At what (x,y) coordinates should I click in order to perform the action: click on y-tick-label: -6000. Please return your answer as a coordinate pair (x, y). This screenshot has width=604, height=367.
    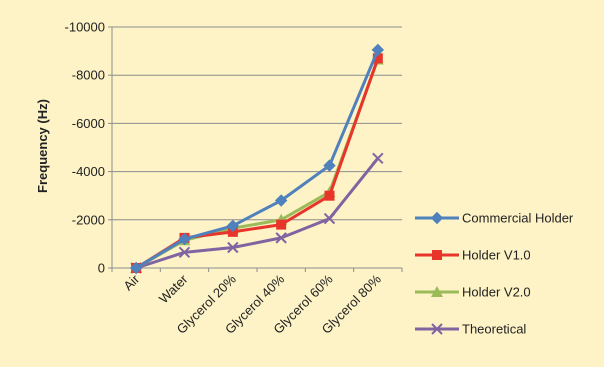
    Looking at the image, I should click on (88, 123).